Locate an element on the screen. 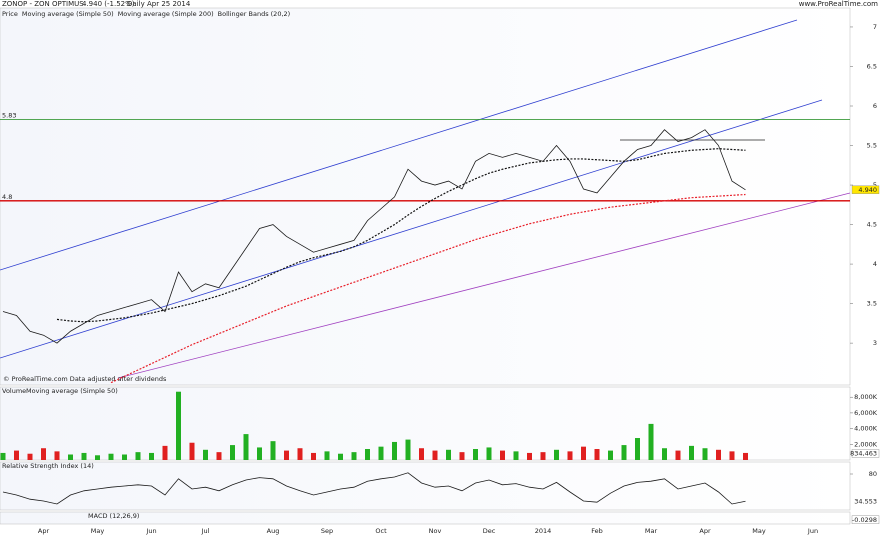 Image resolution: width=880 pixels, height=536 pixels. y-tick-label: 4 is located at coordinates (875, 264).